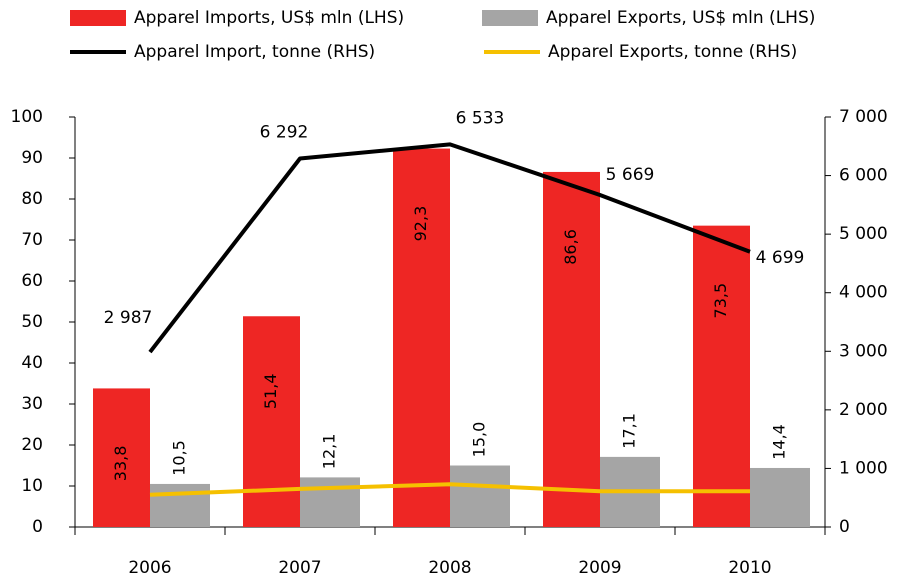  What do you see at coordinates (149, 568) in the screenshot?
I see `x-tick-label: 2006` at bounding box center [149, 568].